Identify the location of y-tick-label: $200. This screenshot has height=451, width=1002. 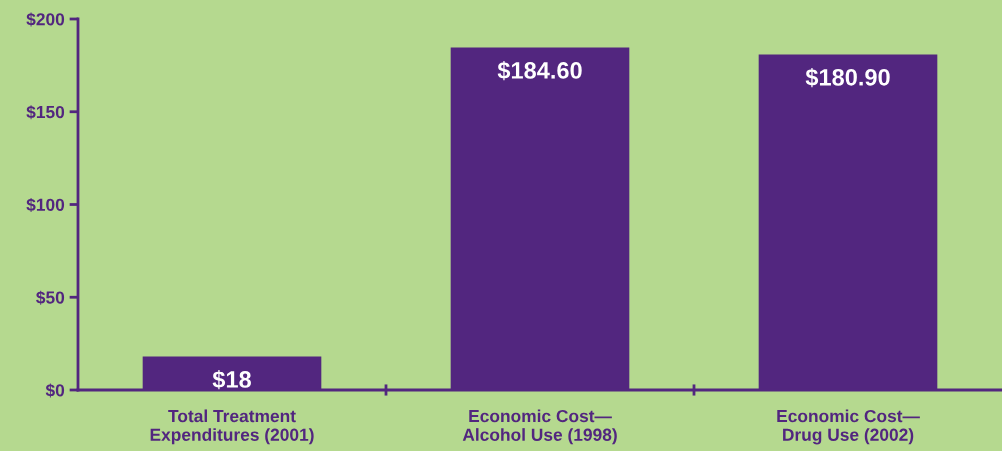
(45, 19).